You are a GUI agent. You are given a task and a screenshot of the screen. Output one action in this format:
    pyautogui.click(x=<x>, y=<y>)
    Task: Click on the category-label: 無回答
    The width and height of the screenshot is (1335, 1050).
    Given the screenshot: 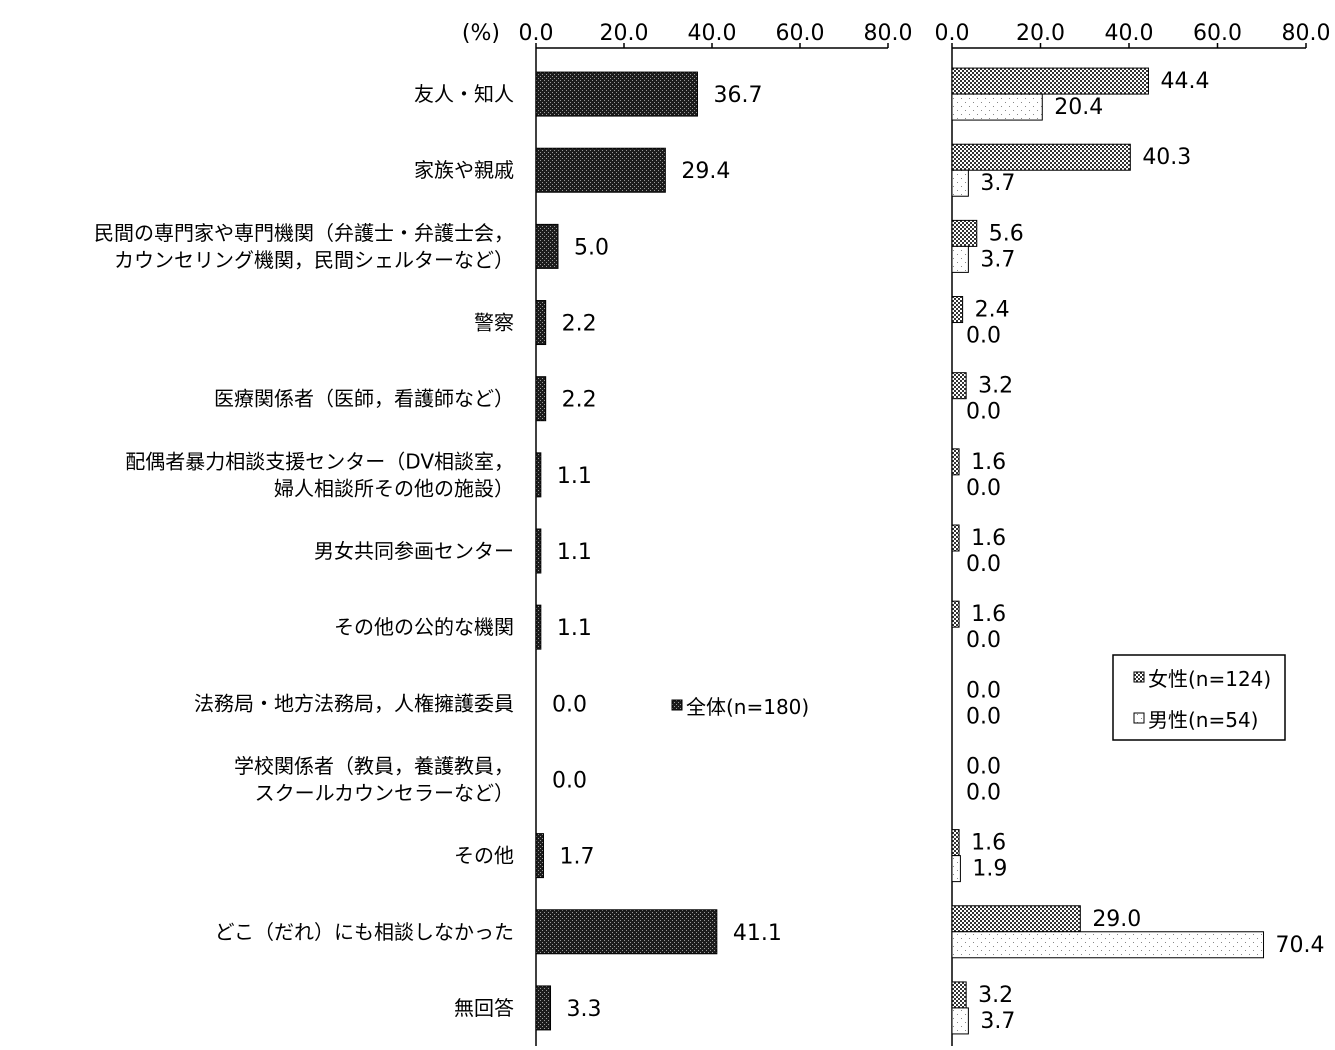 What is the action you would take?
    pyautogui.click(x=484, y=1008)
    